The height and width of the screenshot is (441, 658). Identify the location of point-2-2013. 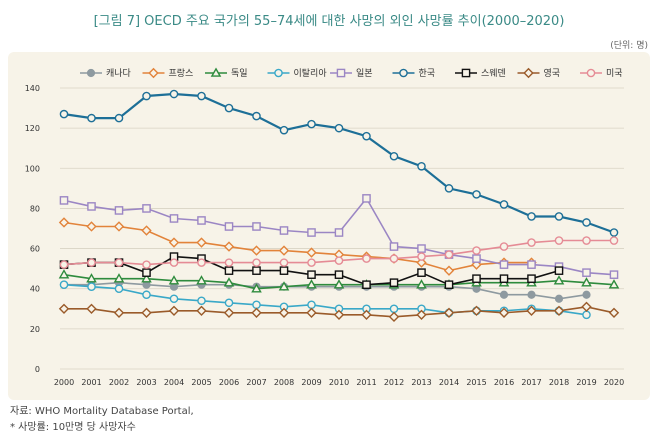
(421, 284).